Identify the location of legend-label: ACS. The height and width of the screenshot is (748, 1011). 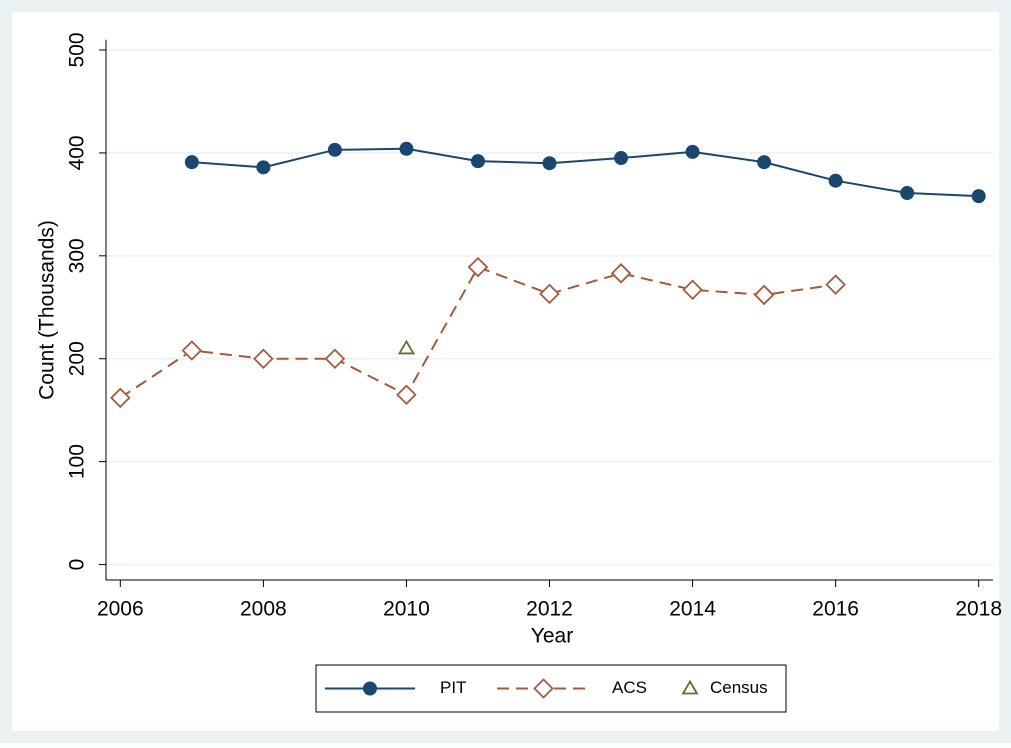
(629, 687).